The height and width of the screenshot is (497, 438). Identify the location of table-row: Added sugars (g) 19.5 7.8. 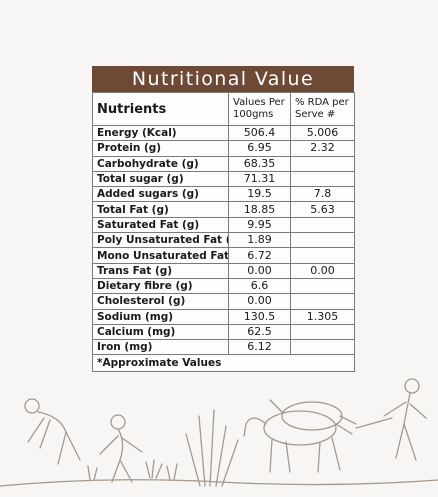
(223, 194).